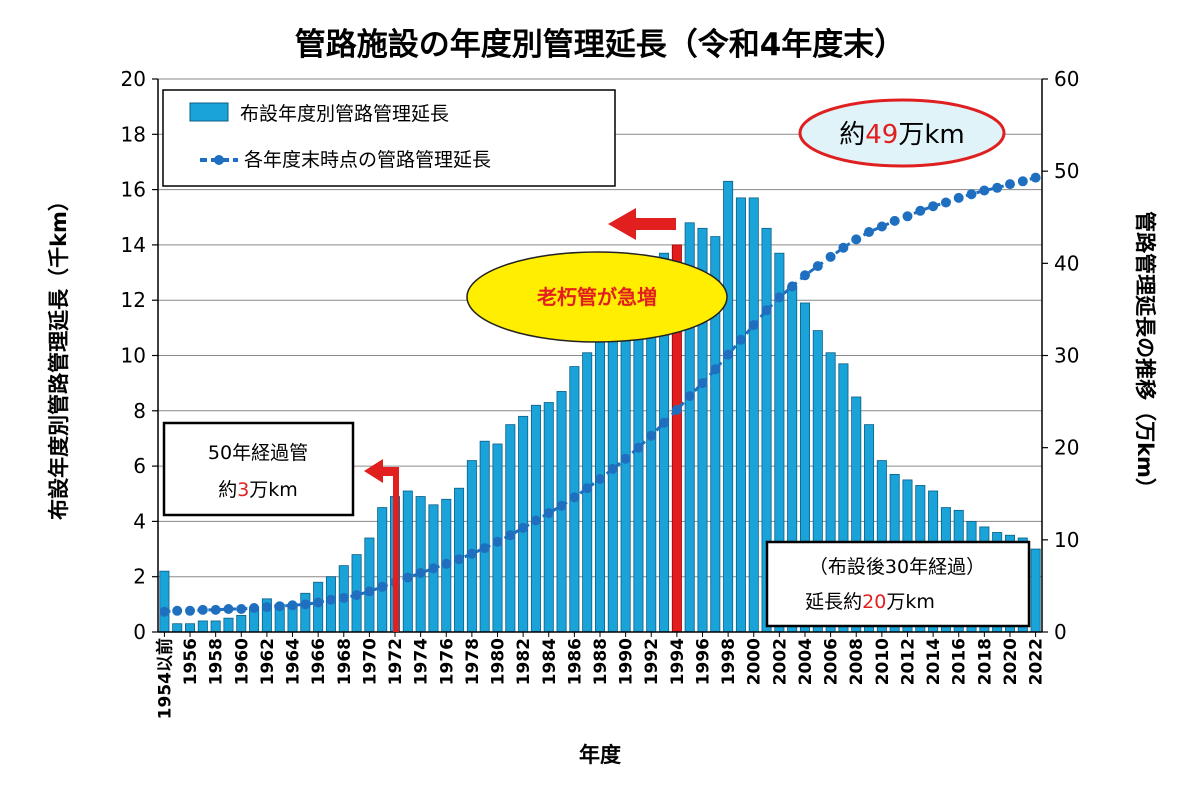 This screenshot has width=1200, height=798. What do you see at coordinates (642, 224) in the screenshot?
I see `arrow-top` at bounding box center [642, 224].